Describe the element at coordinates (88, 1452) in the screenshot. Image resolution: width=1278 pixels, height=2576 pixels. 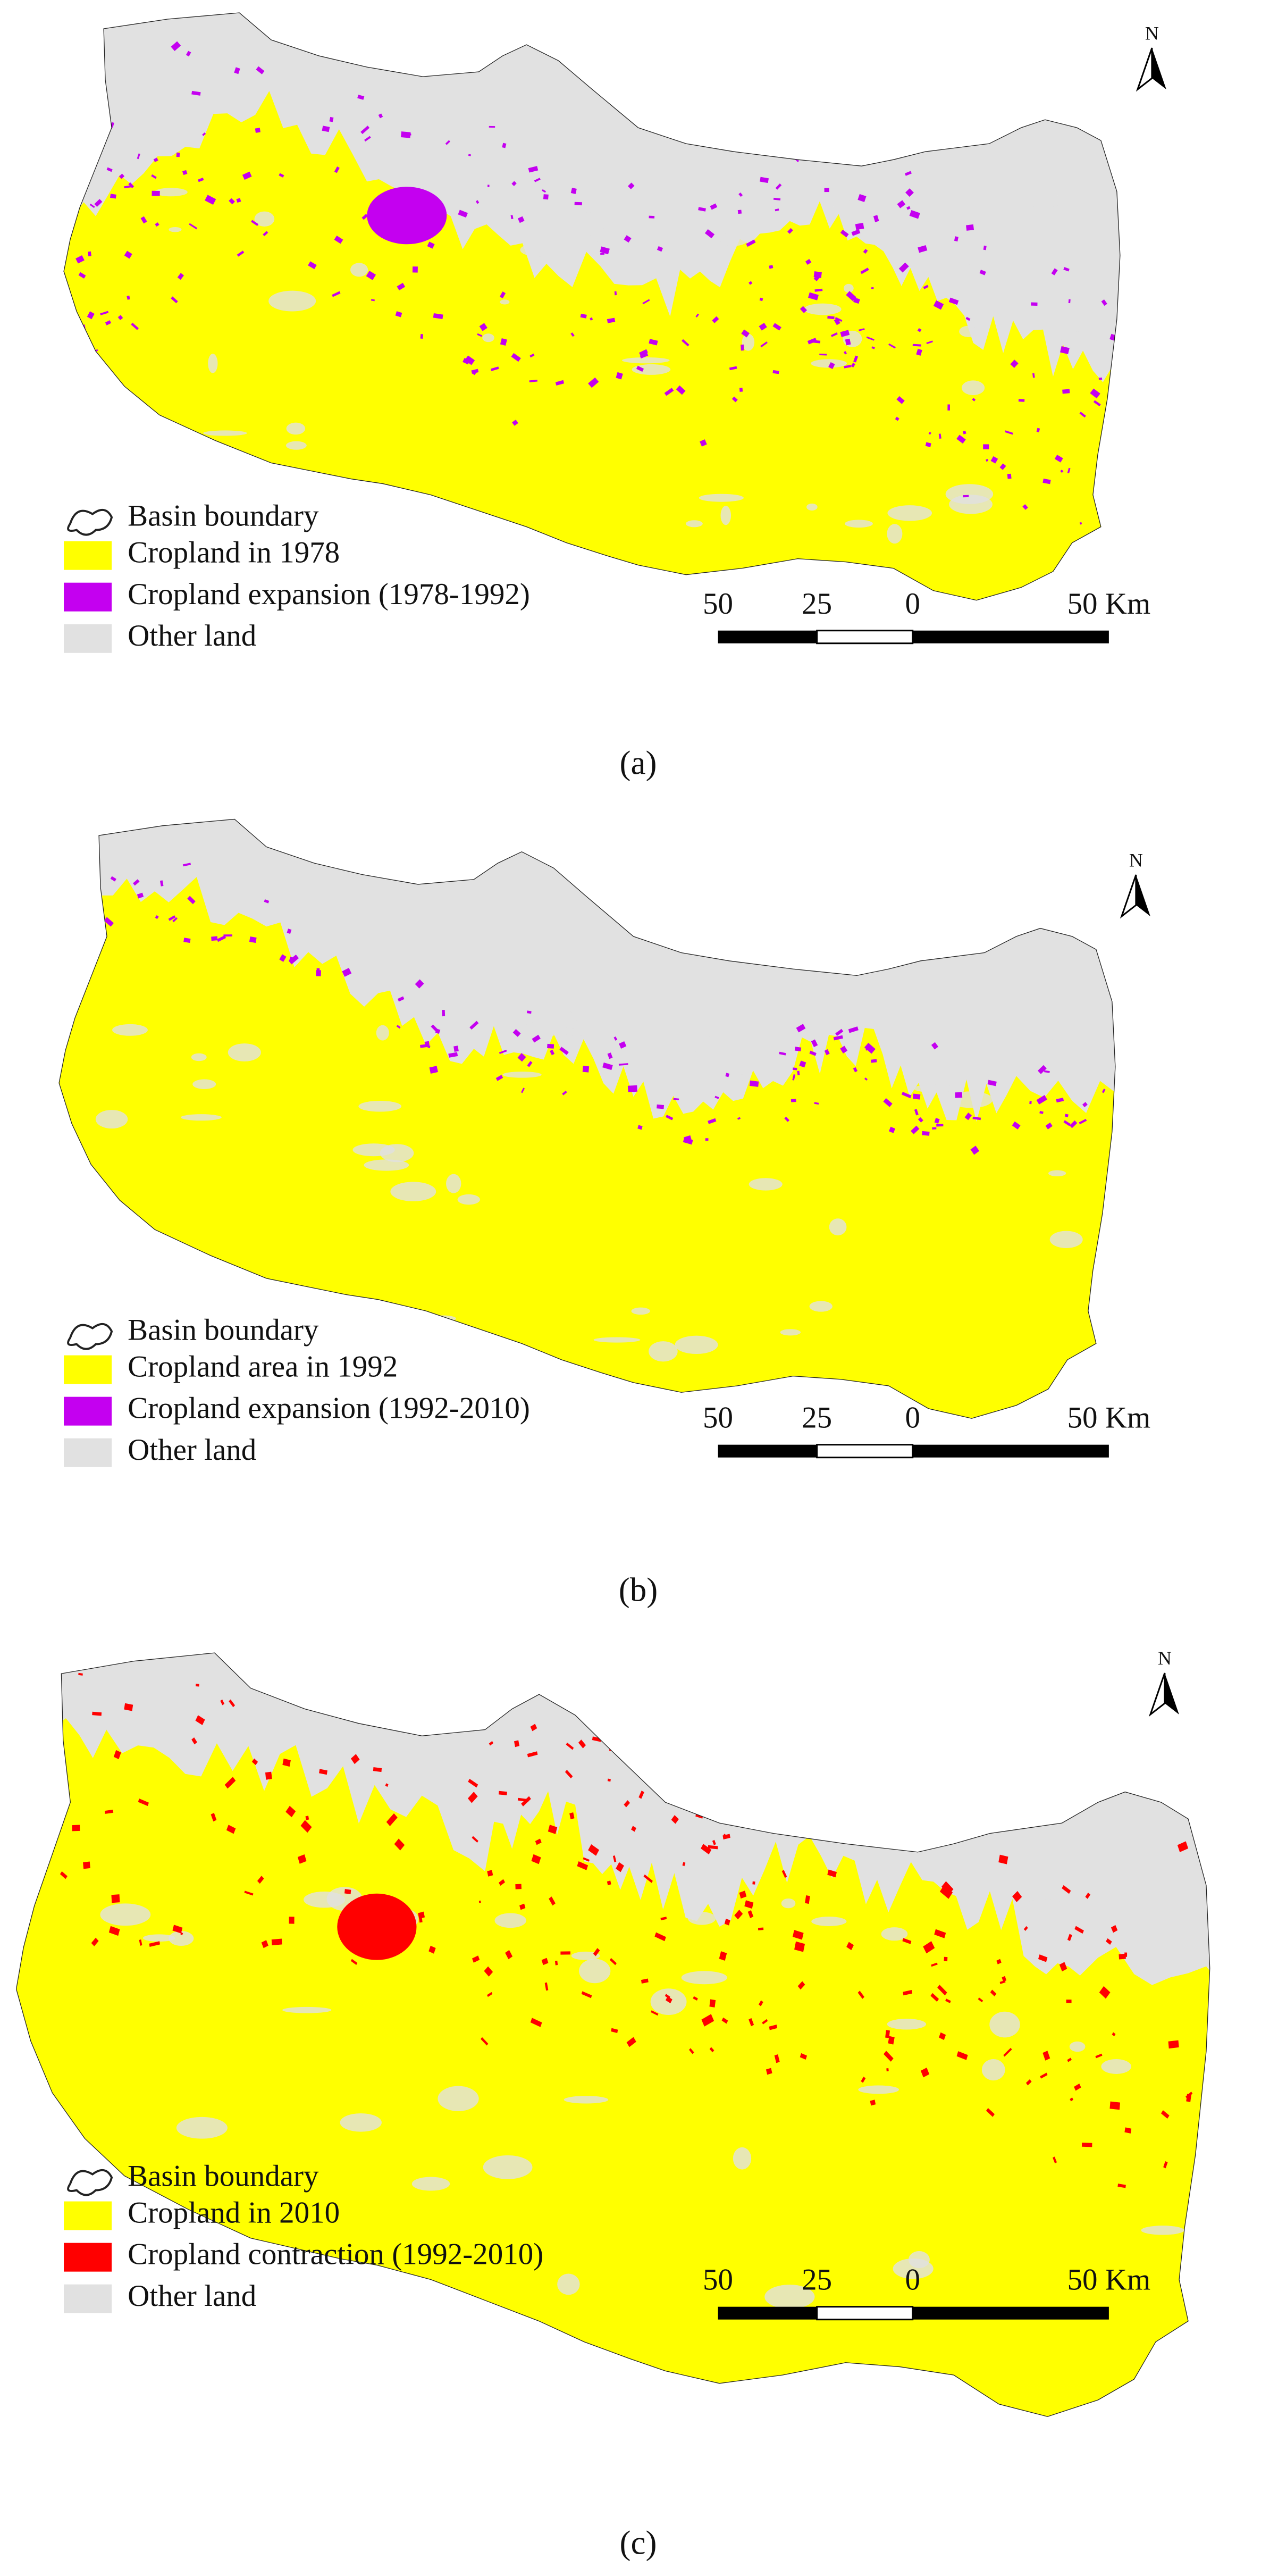
I see `legend-swatch` at that location.